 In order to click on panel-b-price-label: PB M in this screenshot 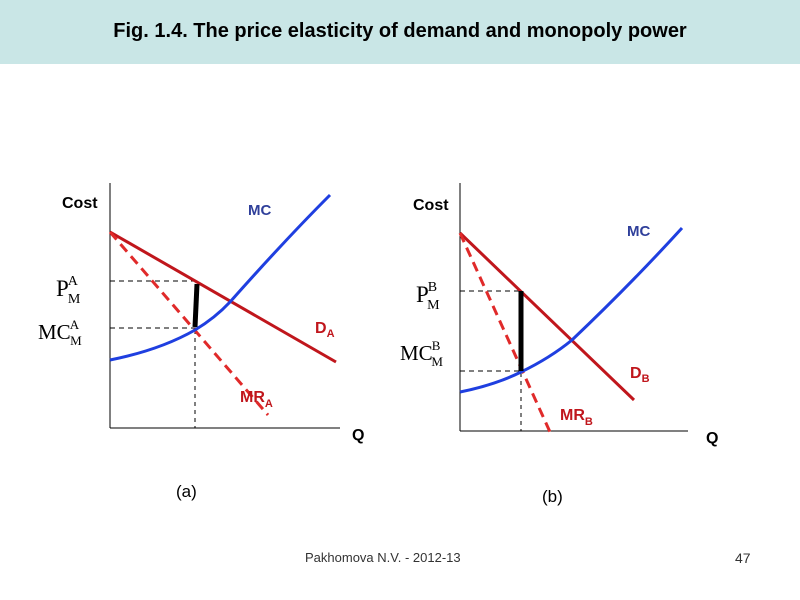, I will do `click(428, 296)`.